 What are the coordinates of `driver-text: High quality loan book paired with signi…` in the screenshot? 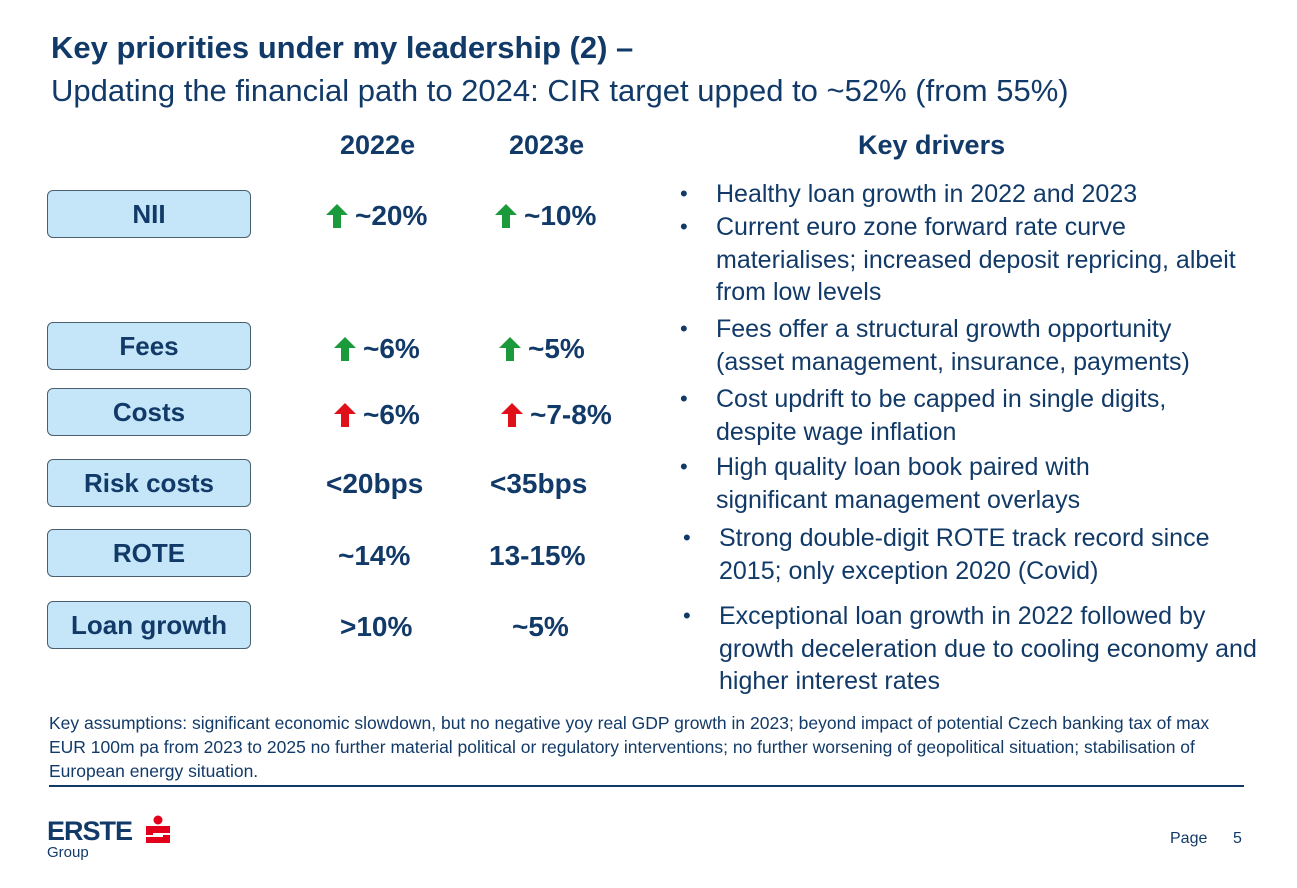 It's located at (903, 483).